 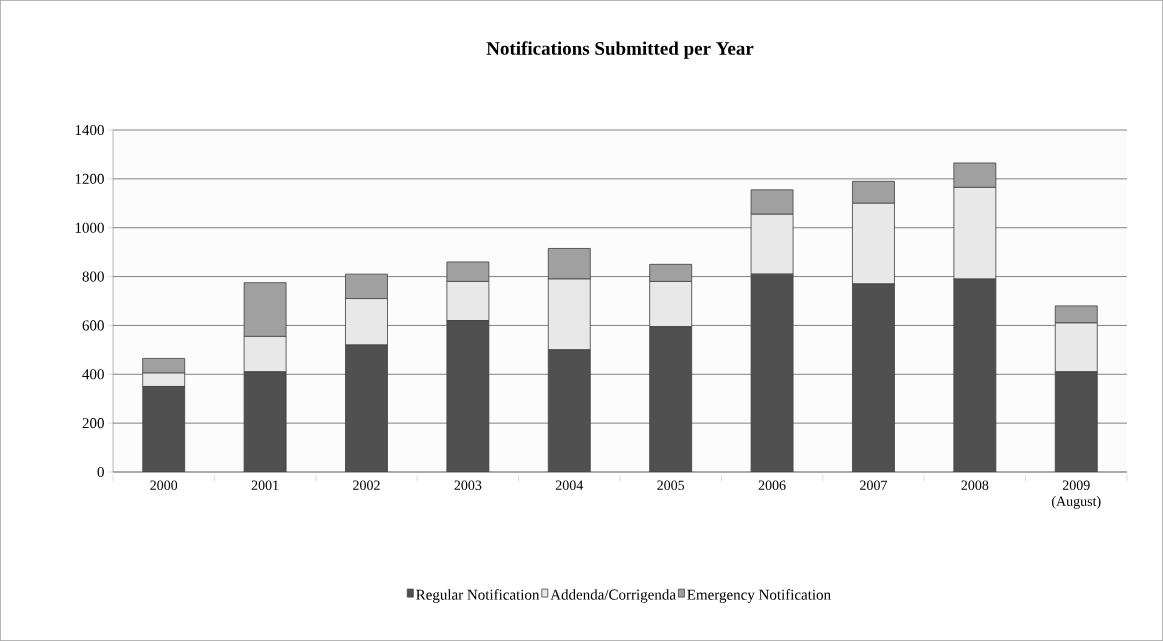 What do you see at coordinates (620, 50) in the screenshot?
I see `chart-title: Notifications Submitted per Year` at bounding box center [620, 50].